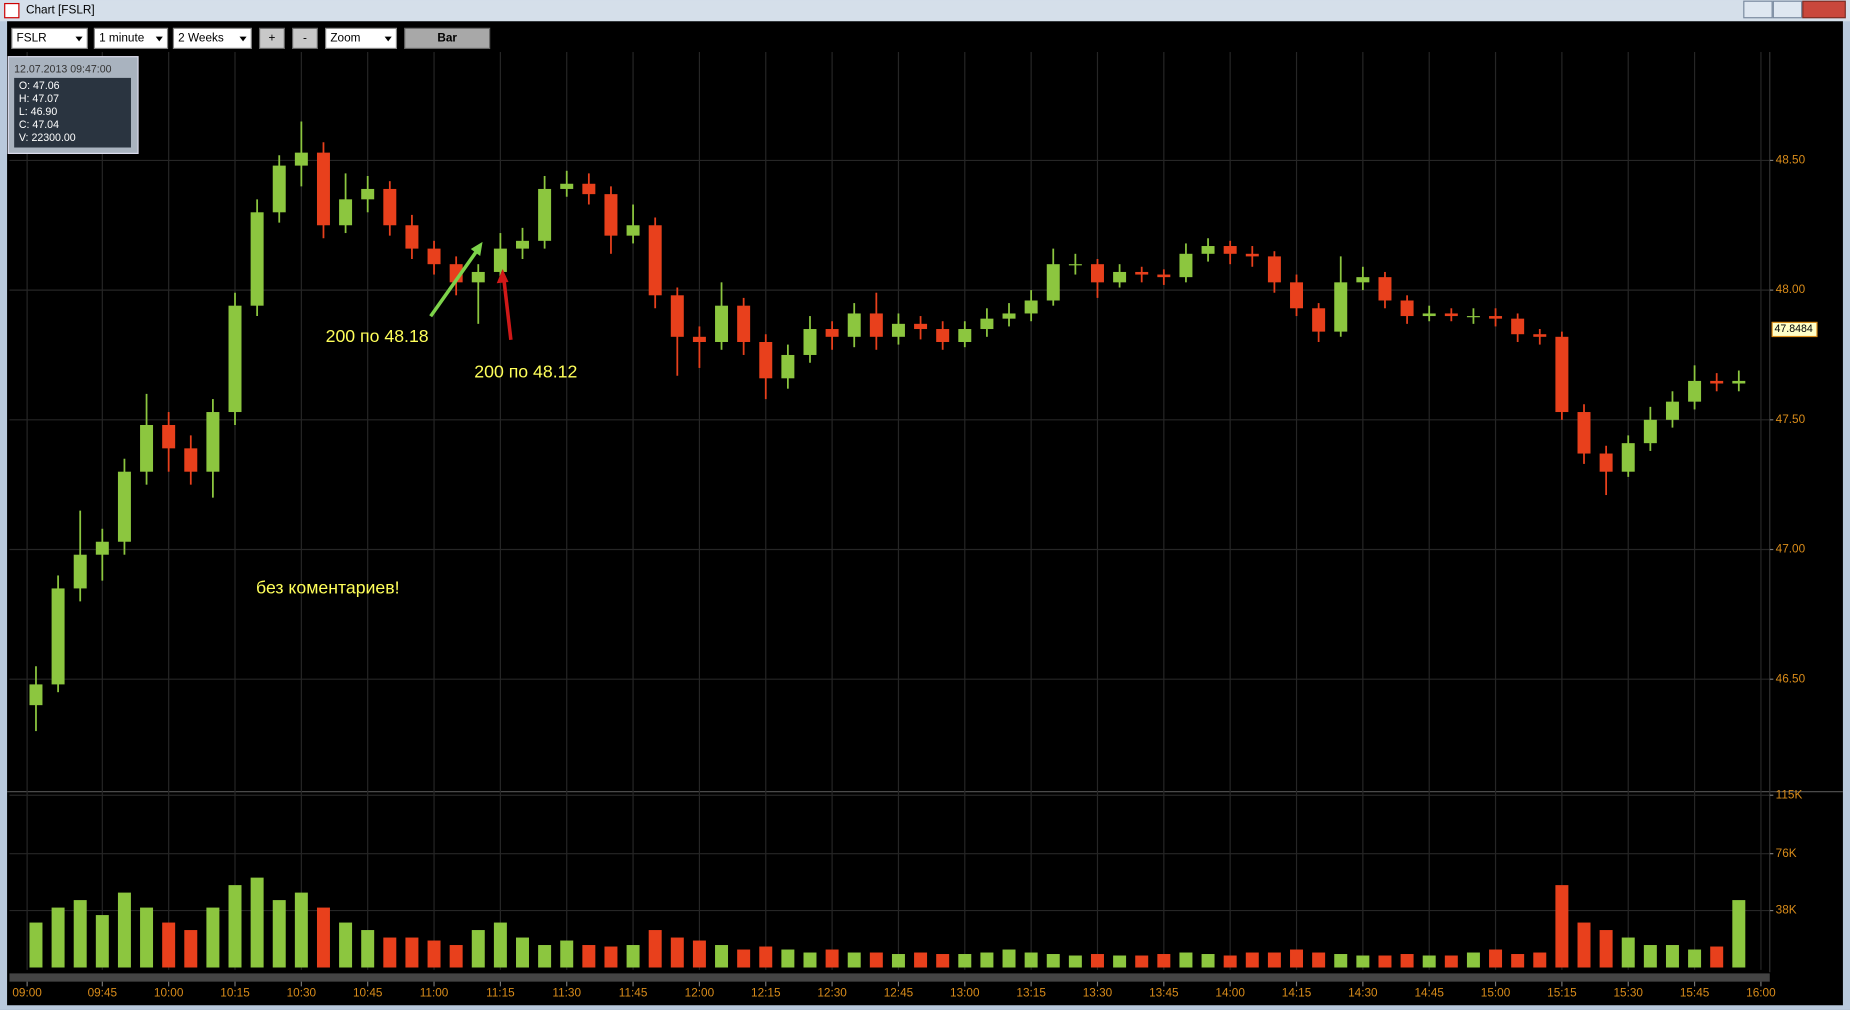 The width and height of the screenshot is (1850, 1010). Describe the element at coordinates (1758, 9) in the screenshot. I see `minimize-button` at that location.